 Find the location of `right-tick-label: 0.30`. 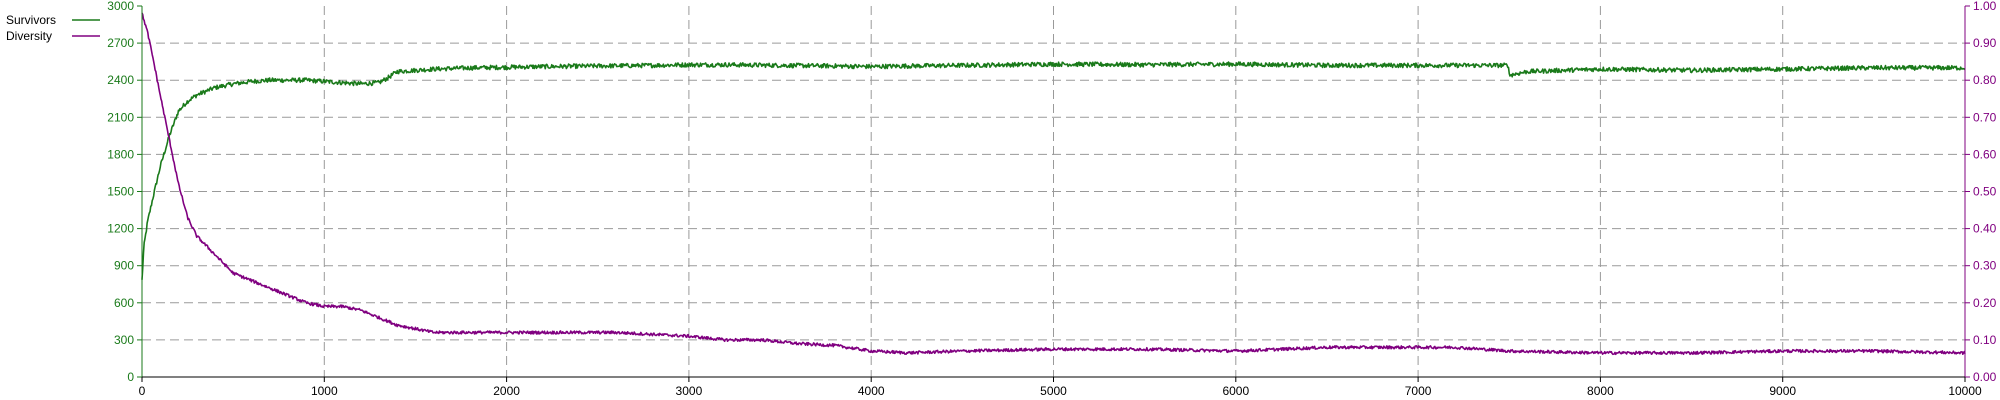

right-tick-label: 0.30 is located at coordinates (1985, 266).